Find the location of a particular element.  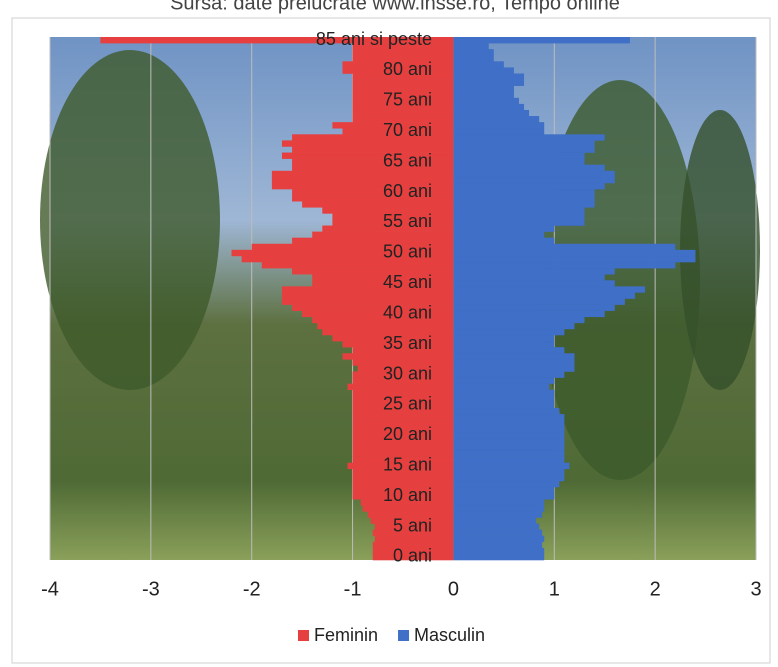

legend-label: Feminin is located at coordinates (346, 635).